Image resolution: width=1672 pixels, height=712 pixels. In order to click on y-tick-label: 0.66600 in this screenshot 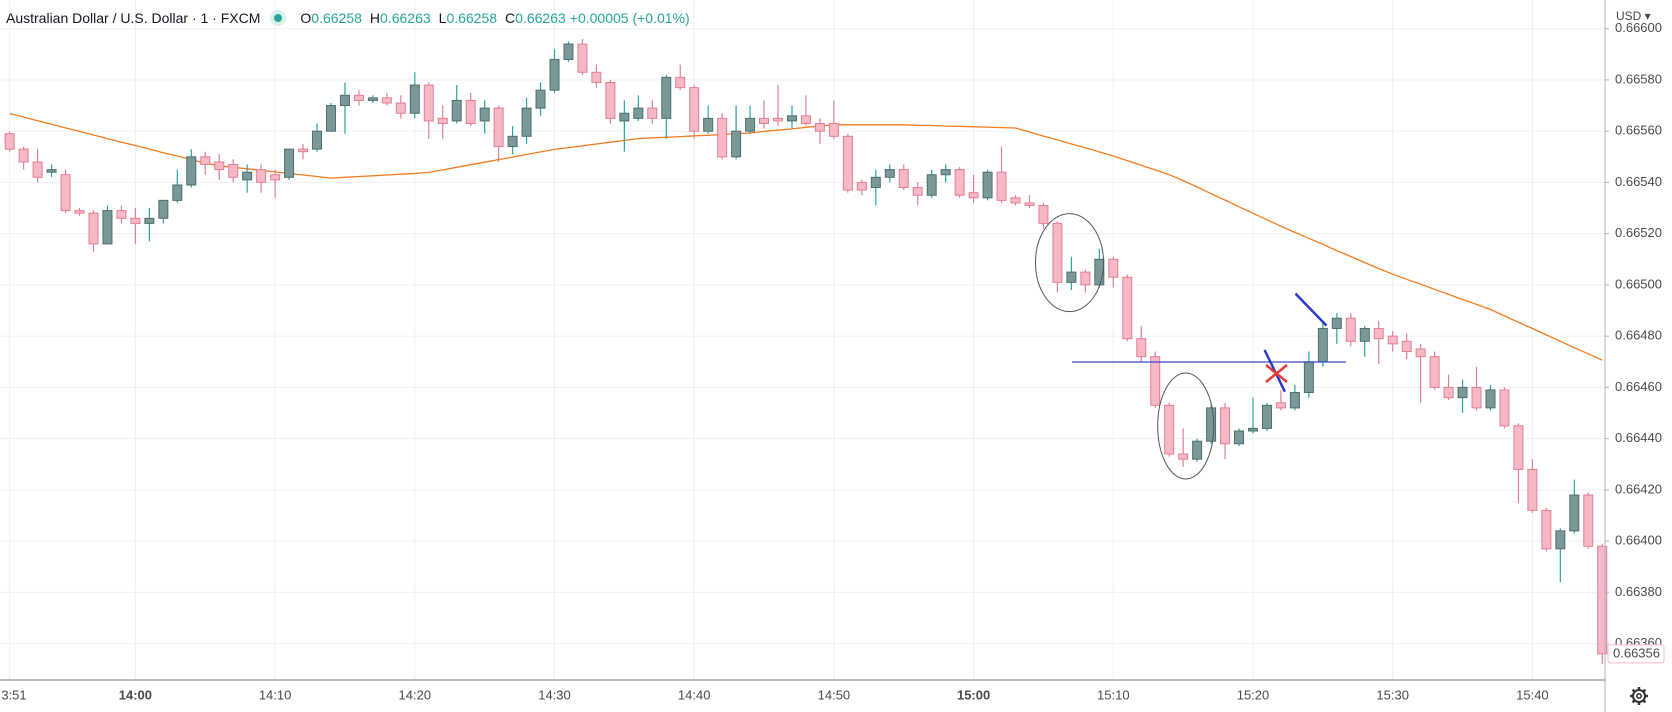, I will do `click(1638, 27)`.